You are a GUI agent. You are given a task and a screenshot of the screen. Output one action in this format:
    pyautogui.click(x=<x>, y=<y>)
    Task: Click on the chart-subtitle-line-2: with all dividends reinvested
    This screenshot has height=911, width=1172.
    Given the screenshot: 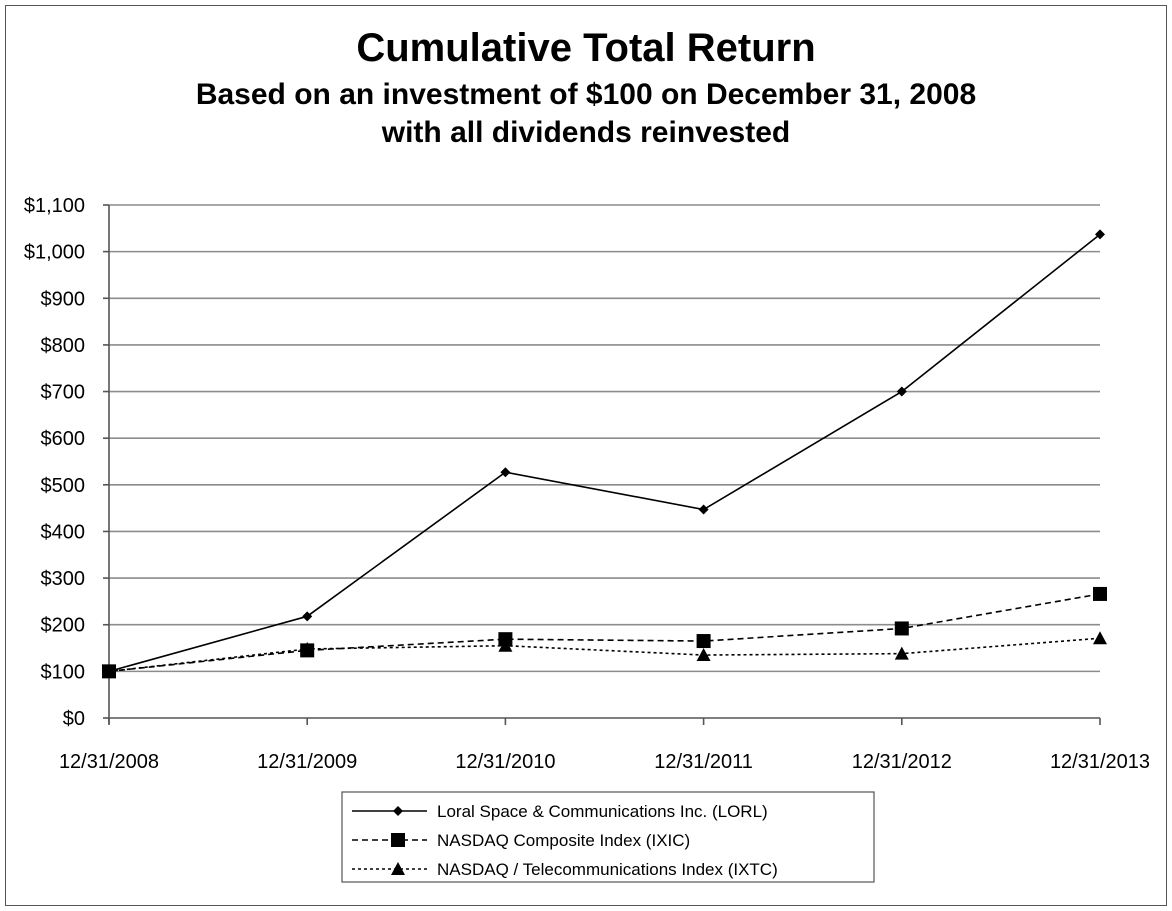 What is the action you would take?
    pyautogui.click(x=586, y=132)
    